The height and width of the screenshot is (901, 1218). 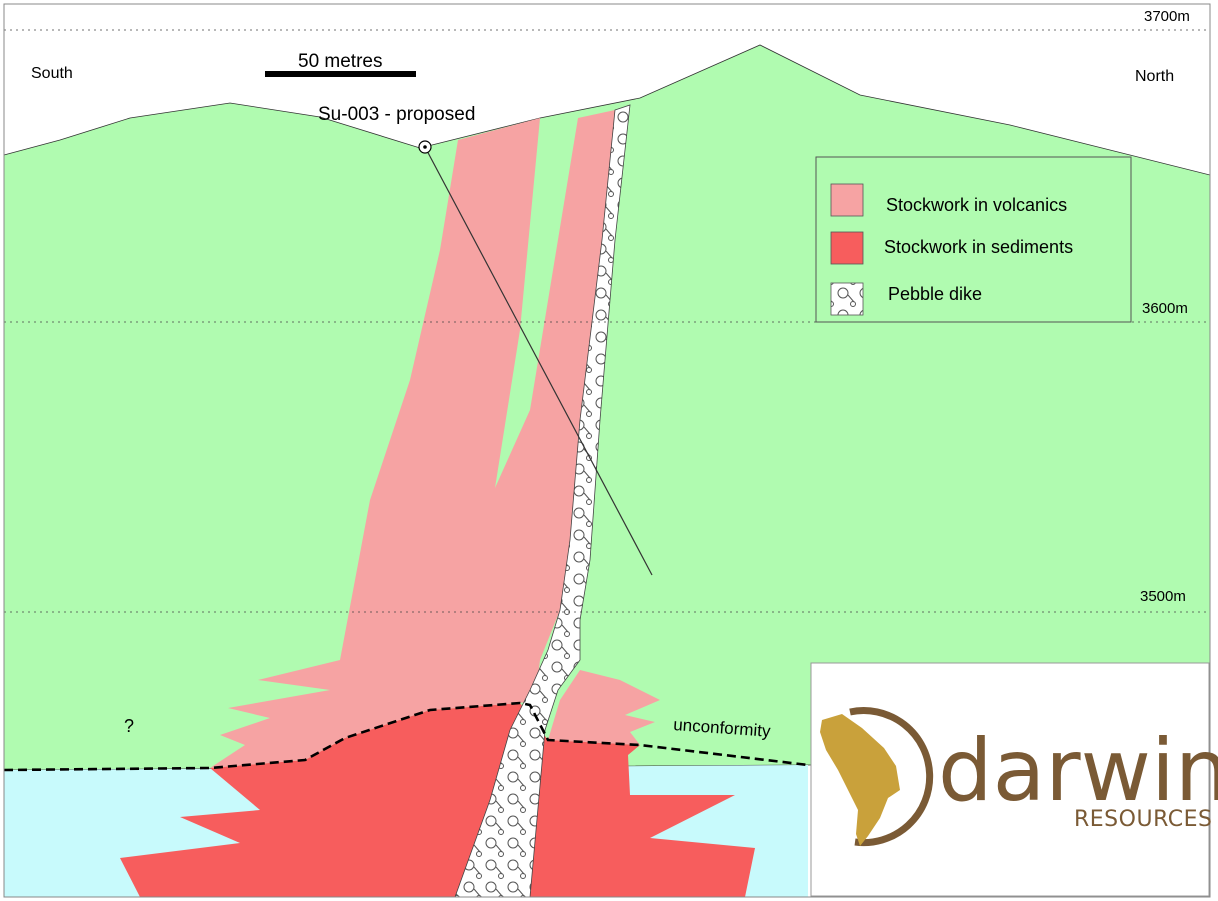 I want to click on legend-swatch-pebble-dike, so click(x=847, y=299).